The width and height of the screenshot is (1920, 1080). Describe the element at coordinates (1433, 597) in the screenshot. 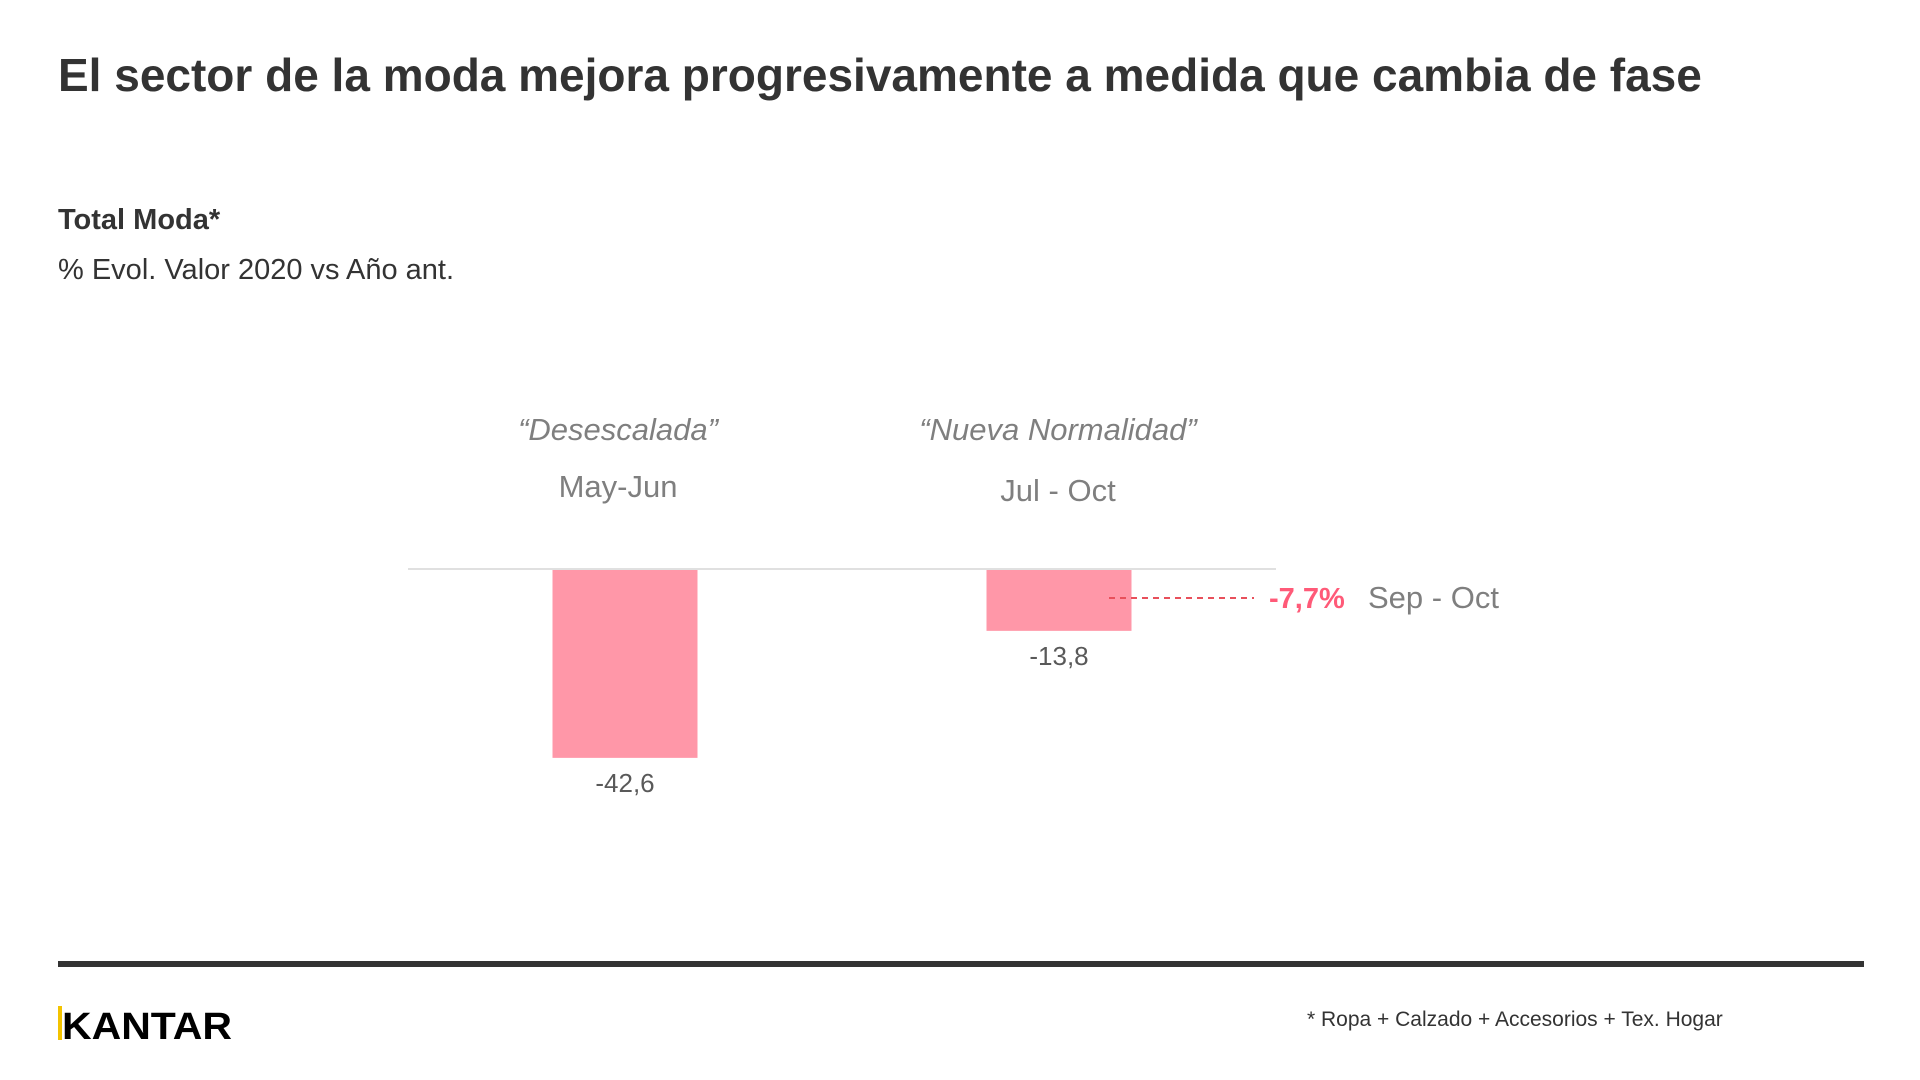

I see `annotation-period: Sep - Oct` at that location.